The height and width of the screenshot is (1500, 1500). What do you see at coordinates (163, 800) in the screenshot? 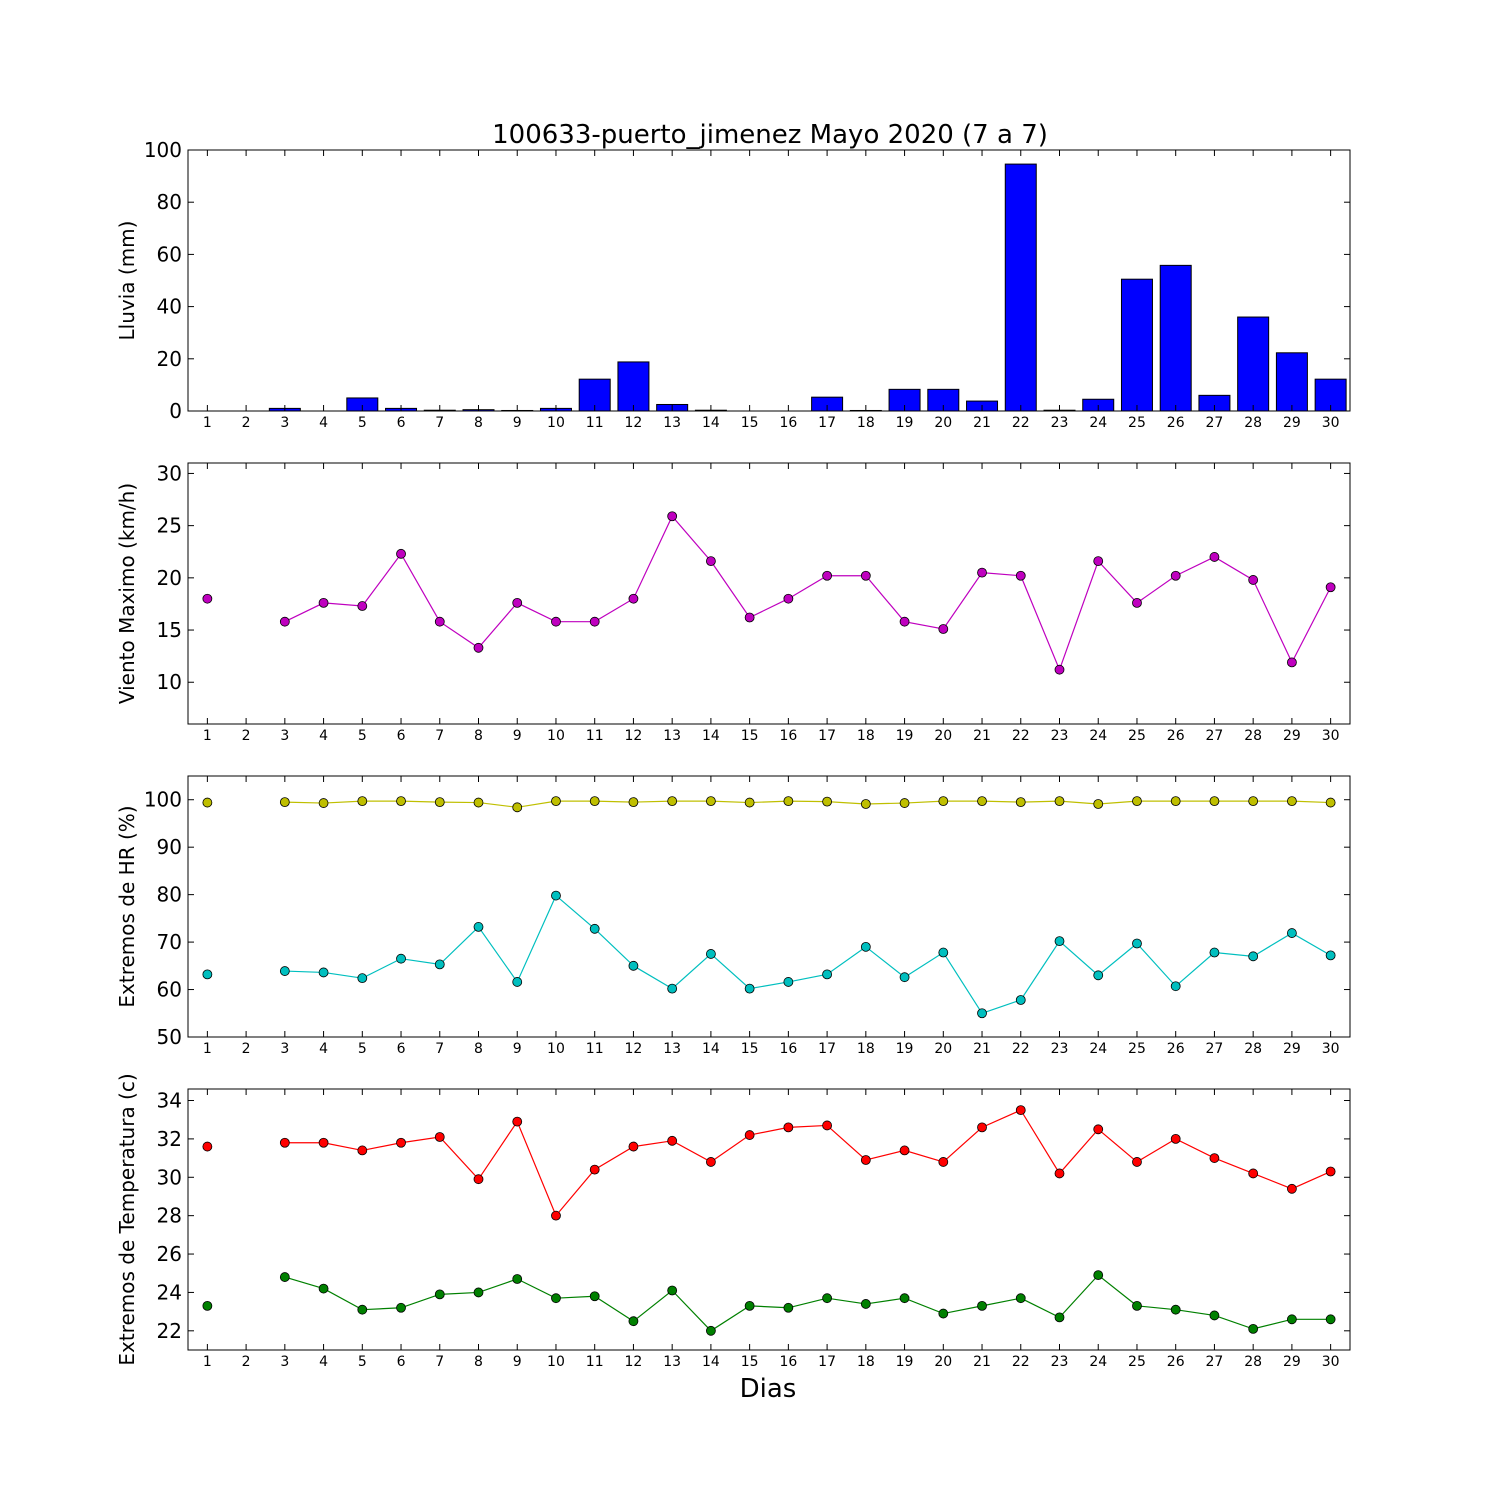
I see `hr-ytick-label-100: 100` at bounding box center [163, 800].